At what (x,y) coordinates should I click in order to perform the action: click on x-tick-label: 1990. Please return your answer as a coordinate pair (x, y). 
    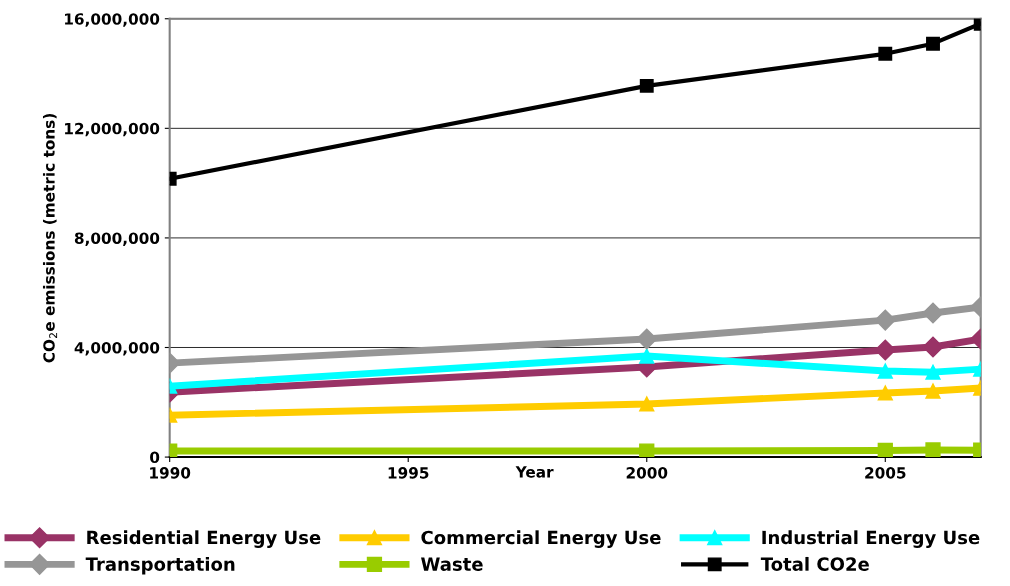
    Looking at the image, I should click on (170, 473).